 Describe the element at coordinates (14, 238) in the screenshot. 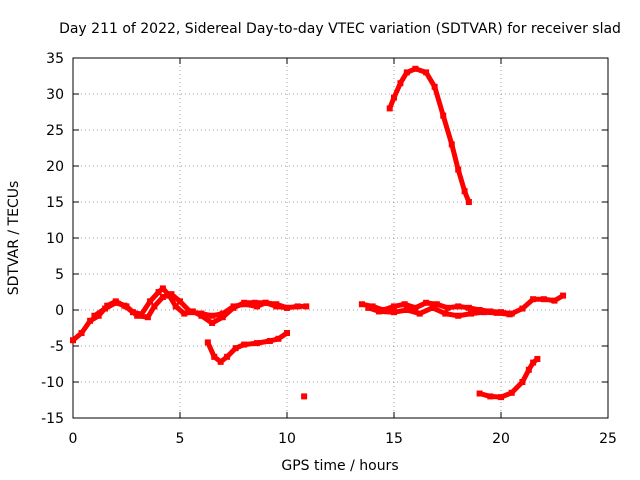

I see `y-axis-label: SDTVAR / TECUs` at that location.